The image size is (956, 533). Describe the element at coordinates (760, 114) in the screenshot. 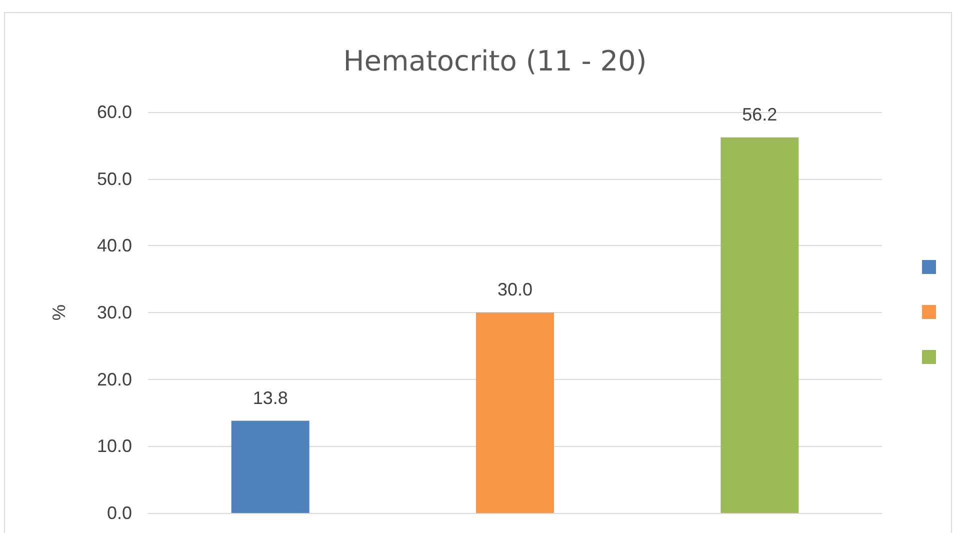

I see `data-label: 56.2` at that location.